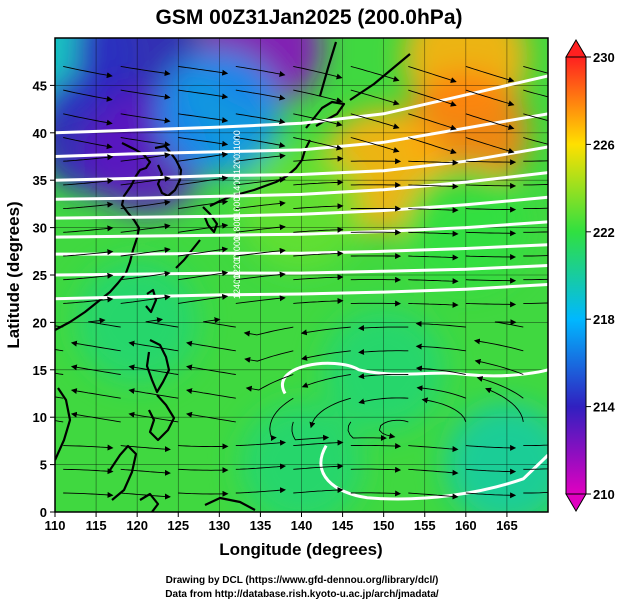 The width and height of the screenshot is (619, 605). Describe the element at coordinates (40, 417) in the screenshot. I see `y-tick-label: 10` at that location.